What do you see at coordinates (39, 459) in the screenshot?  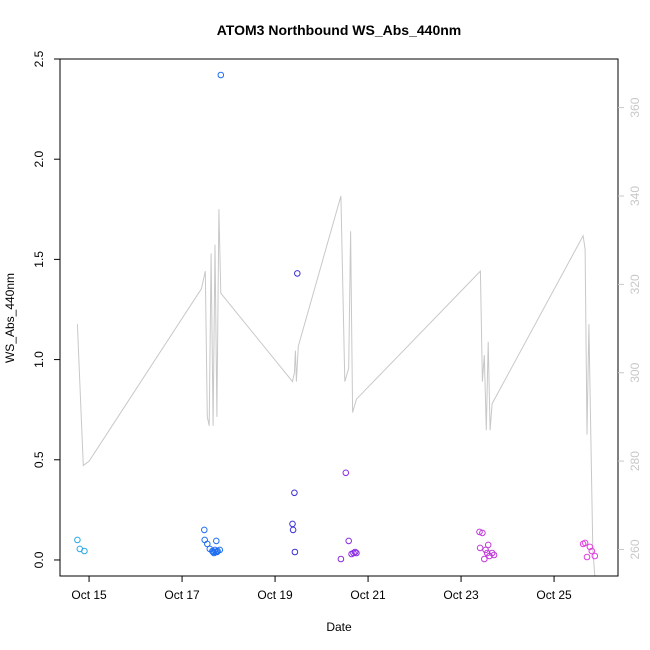 I see `y-tick-label: 0.5` at bounding box center [39, 459].